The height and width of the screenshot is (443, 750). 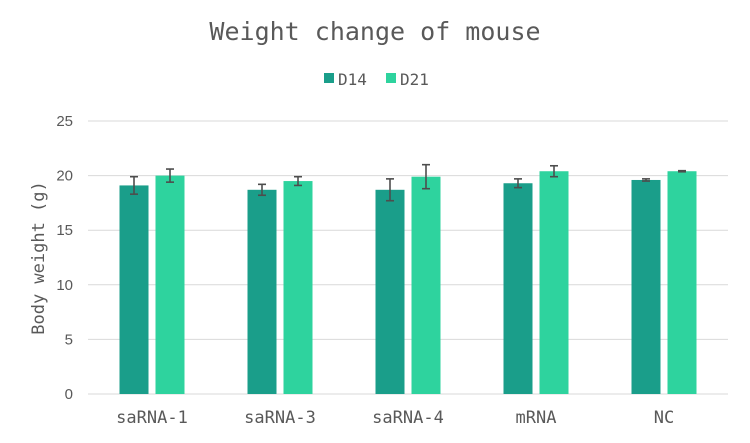 I want to click on error-bars, so click(x=408, y=182).